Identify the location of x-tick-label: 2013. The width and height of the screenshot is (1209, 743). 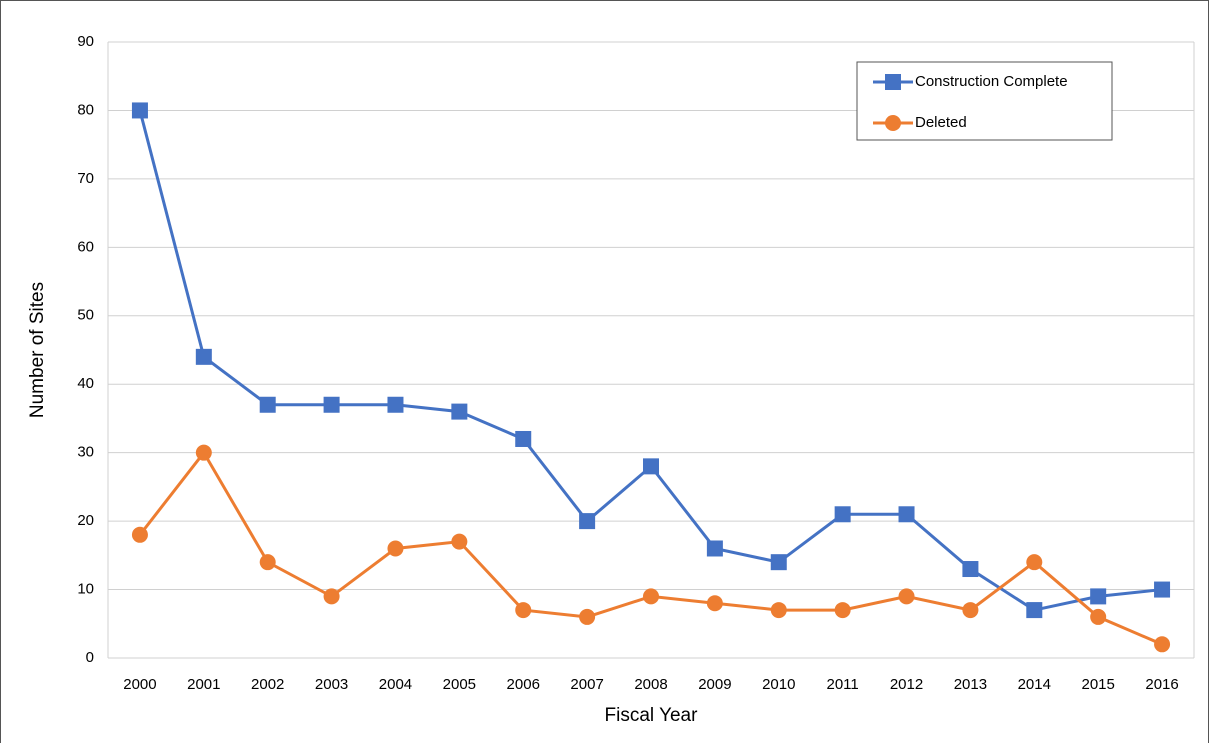
(970, 684).